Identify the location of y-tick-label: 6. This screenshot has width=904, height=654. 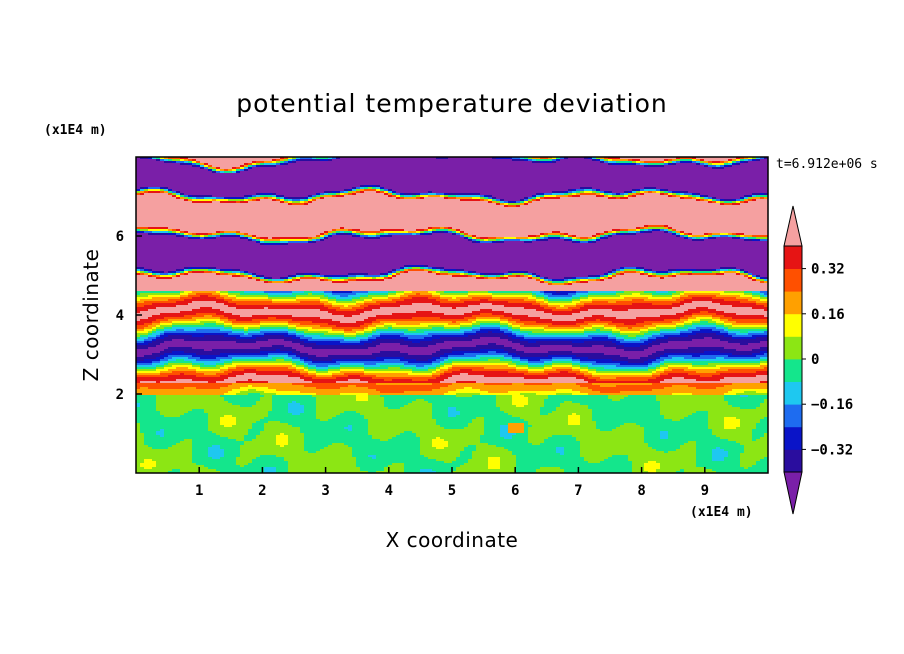
(120, 237).